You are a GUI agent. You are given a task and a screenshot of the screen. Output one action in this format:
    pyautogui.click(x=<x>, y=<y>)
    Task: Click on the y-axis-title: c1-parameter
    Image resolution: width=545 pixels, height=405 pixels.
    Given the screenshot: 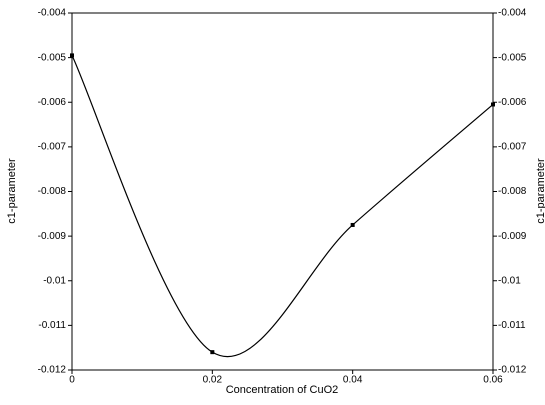 What is the action you would take?
    pyautogui.click(x=12, y=191)
    